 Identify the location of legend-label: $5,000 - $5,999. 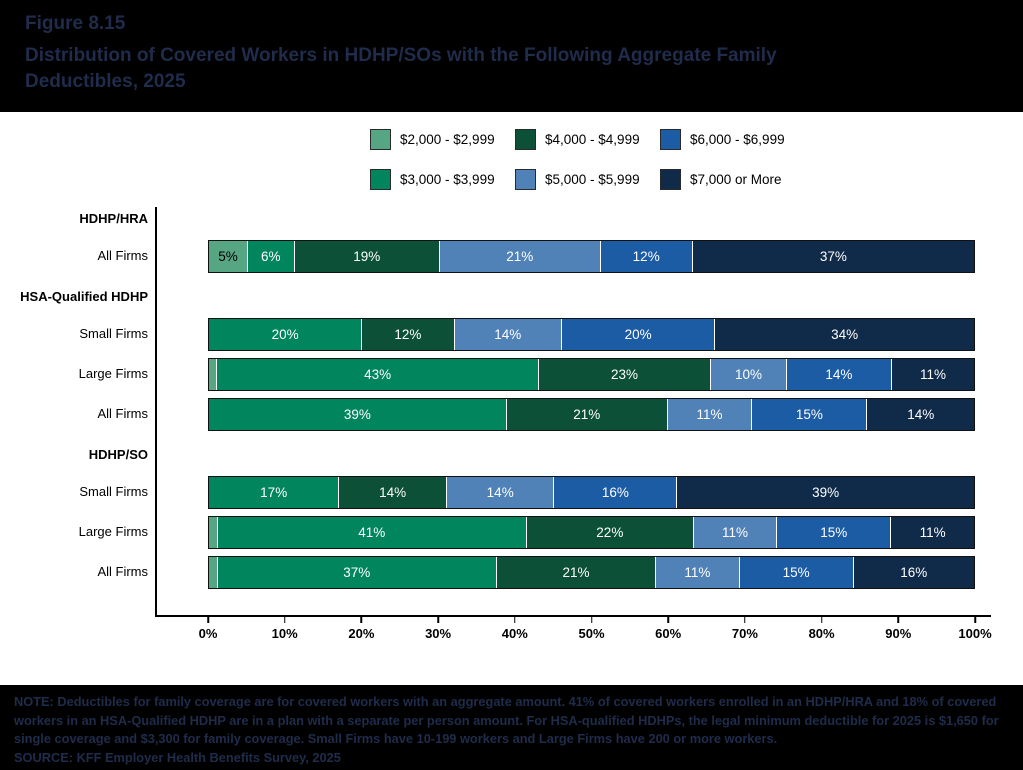
(592, 179).